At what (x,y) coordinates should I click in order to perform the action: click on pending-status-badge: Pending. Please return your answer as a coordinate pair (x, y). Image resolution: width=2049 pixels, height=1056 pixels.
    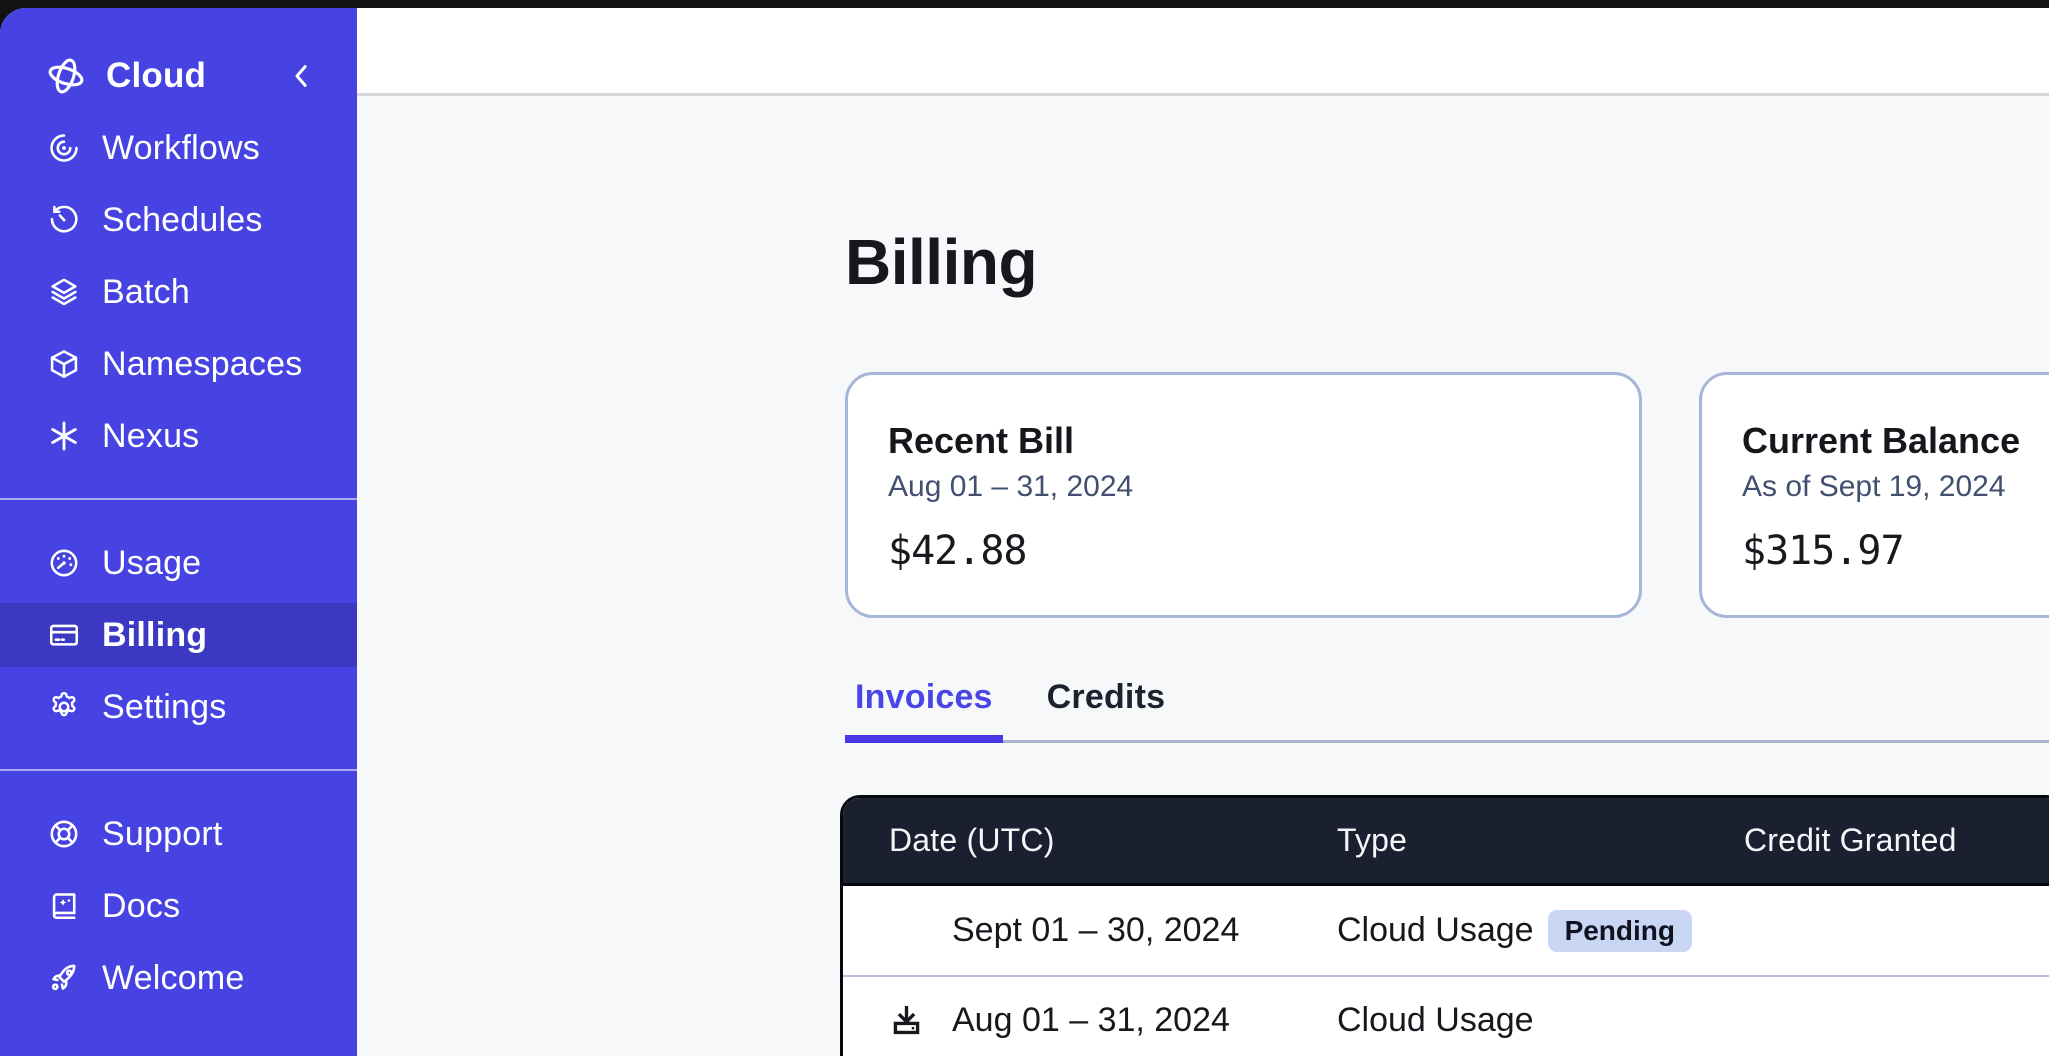
    Looking at the image, I should click on (1620, 930).